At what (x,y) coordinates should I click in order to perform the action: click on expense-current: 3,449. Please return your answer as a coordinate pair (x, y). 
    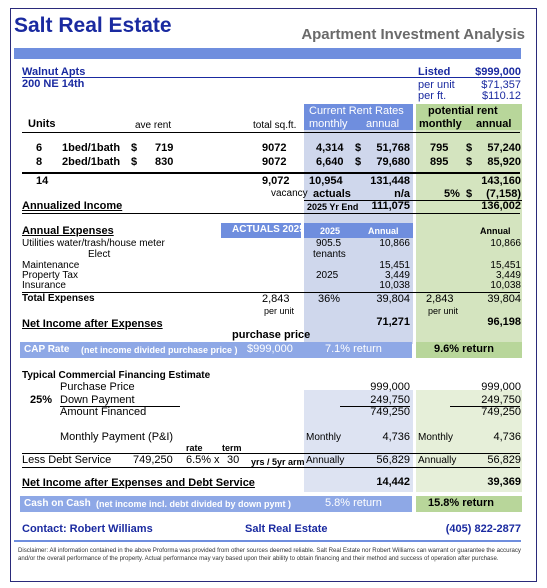
    Looking at the image, I should click on (397, 275).